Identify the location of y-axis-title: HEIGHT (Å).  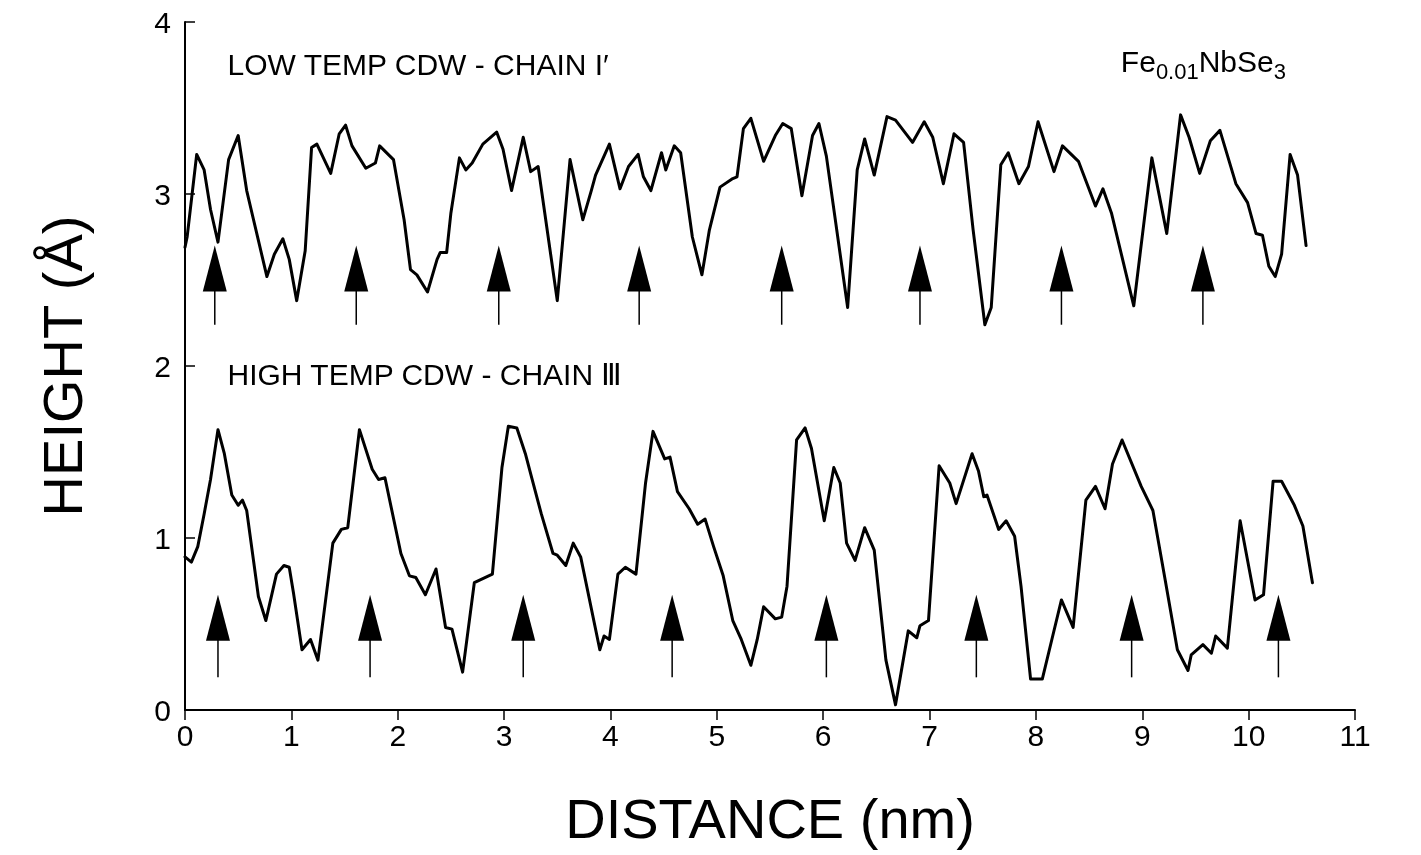
(62, 366).